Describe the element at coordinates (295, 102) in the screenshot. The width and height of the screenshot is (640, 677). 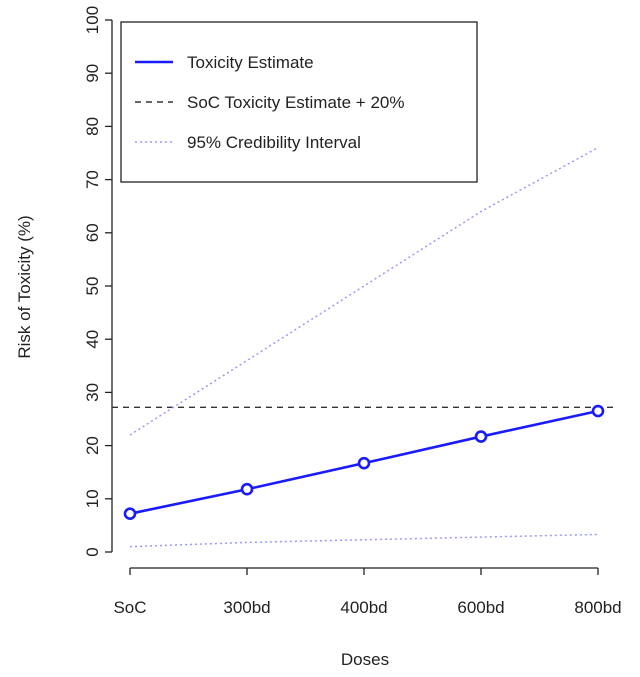
I see `legend-label: SoC Toxicity Estimate + 20%` at that location.